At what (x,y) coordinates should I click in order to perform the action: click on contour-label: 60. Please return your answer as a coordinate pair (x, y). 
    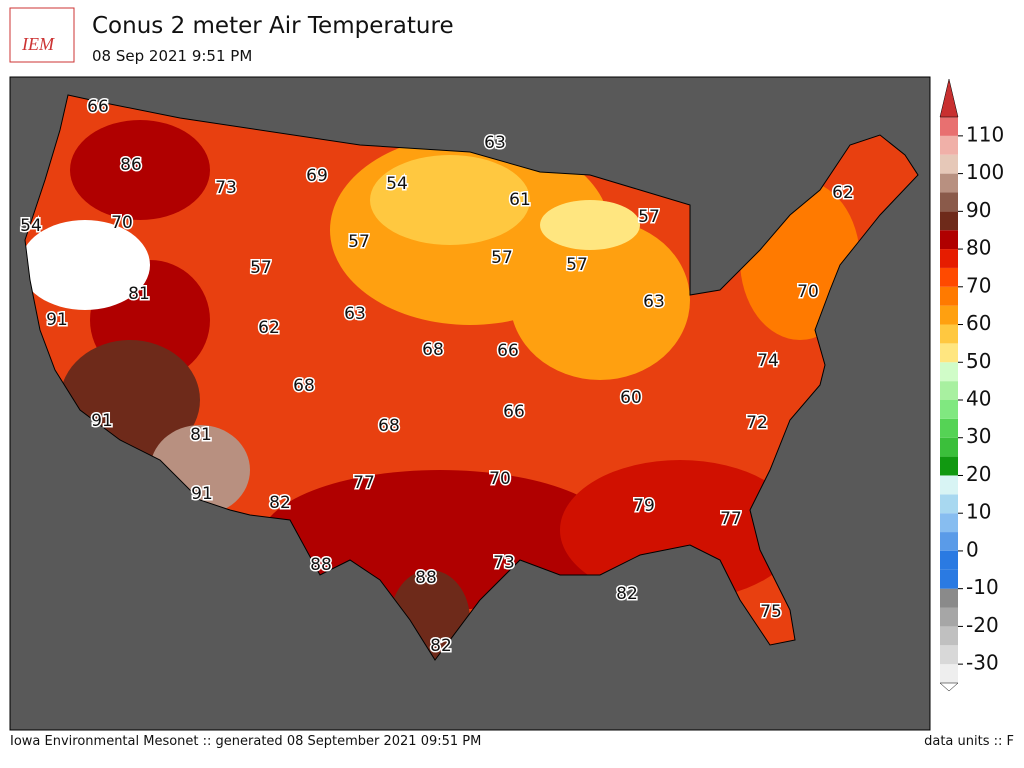
    Looking at the image, I should click on (631, 398).